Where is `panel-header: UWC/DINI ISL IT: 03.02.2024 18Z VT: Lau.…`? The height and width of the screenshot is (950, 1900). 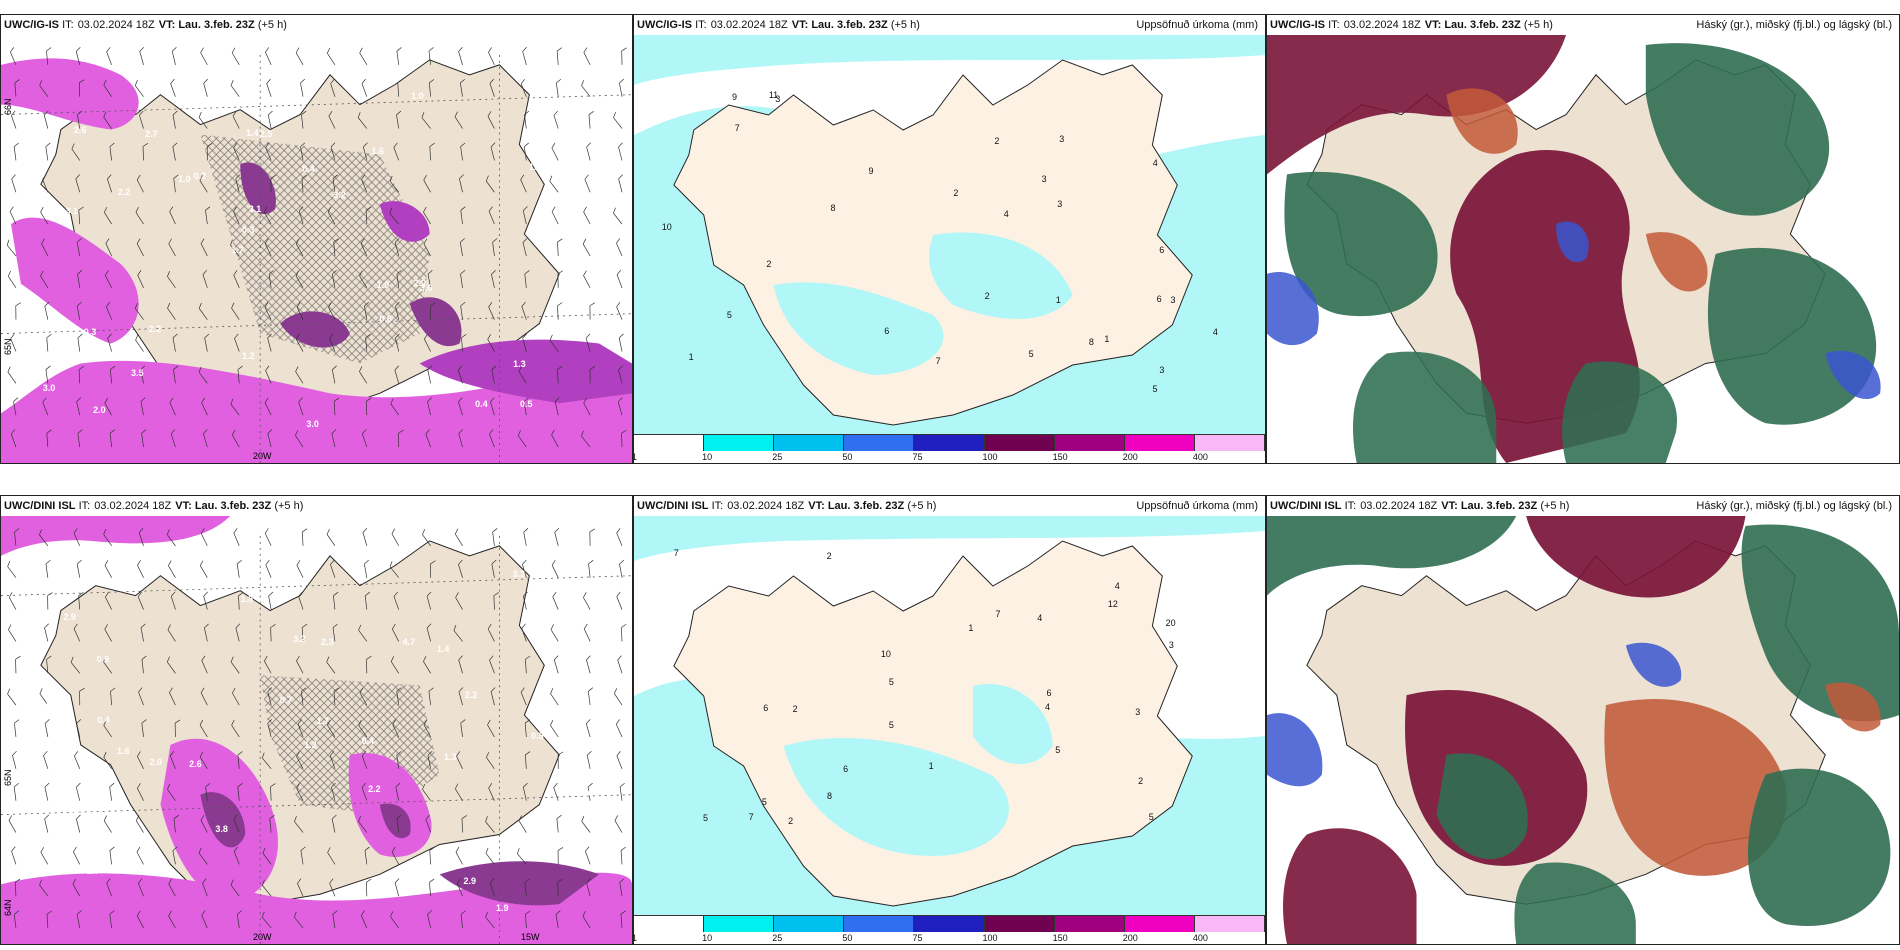
panel-header: UWC/DINI ISL IT: 03.02.2024 18Z VT: Lau.… is located at coordinates (949, 506).